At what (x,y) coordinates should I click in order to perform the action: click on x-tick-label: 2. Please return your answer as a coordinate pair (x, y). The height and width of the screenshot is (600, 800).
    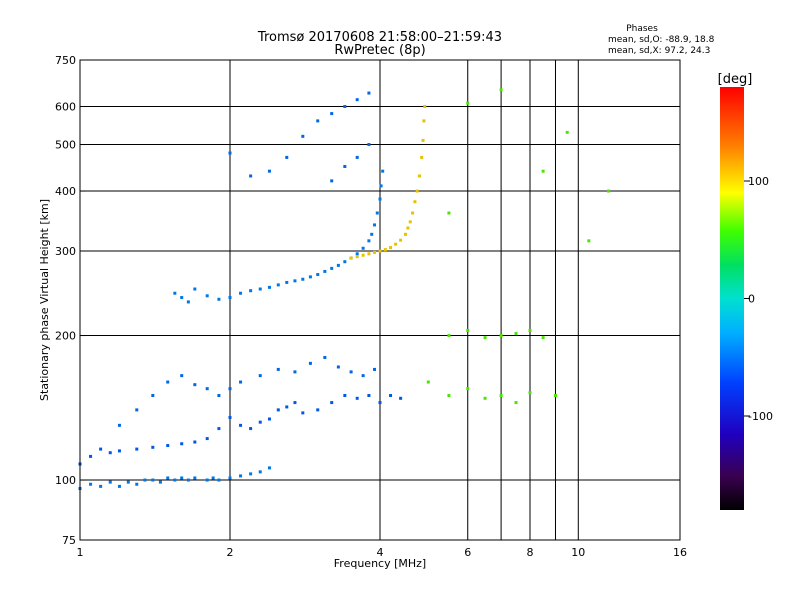
    Looking at the image, I should click on (230, 552).